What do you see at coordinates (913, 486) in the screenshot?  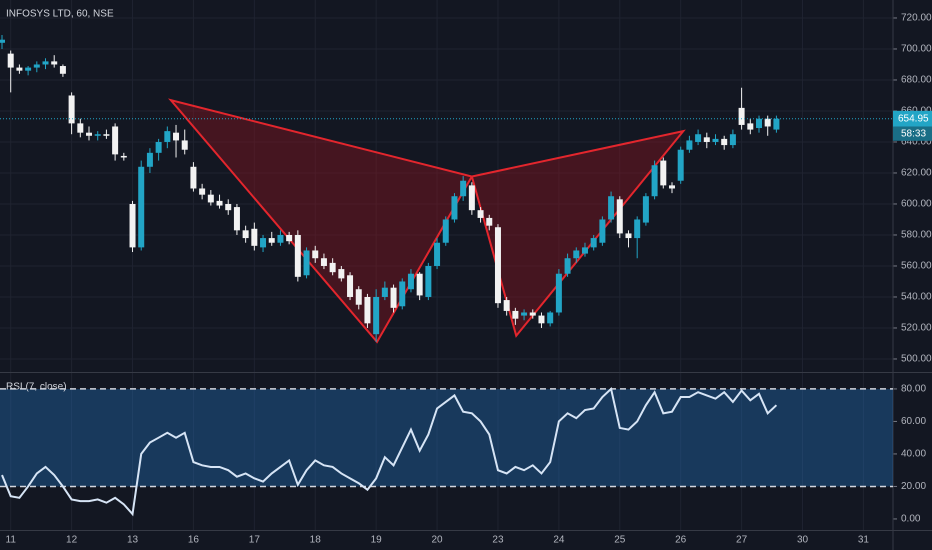 I see `y-tick-label: 20.00` at bounding box center [913, 486].